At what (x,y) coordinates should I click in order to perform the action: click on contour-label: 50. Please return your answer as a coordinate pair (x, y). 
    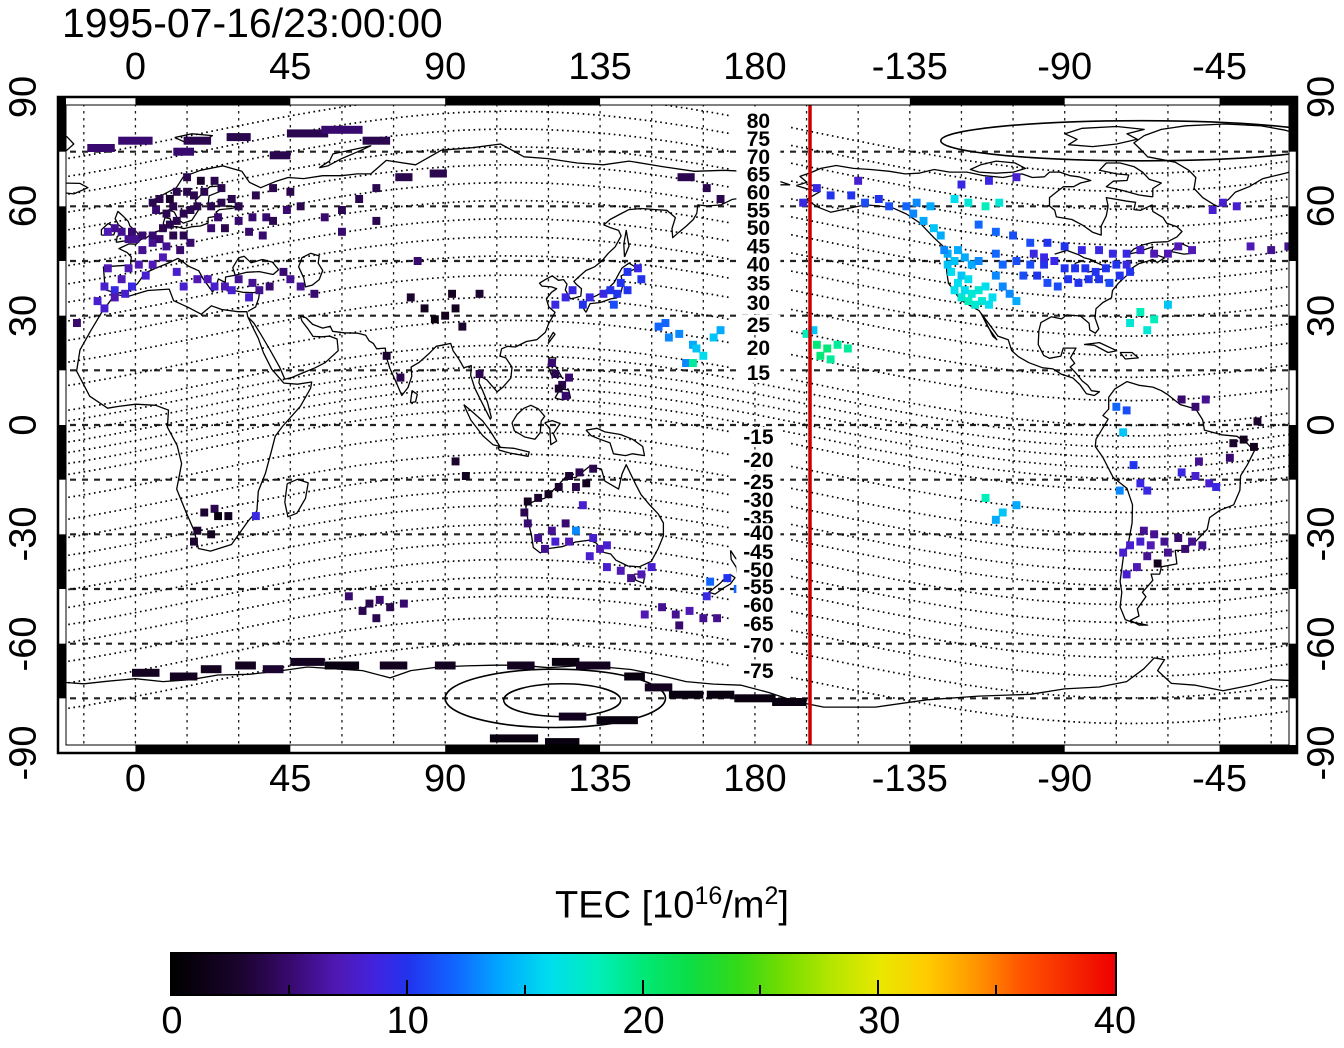
    Looking at the image, I should click on (758, 228).